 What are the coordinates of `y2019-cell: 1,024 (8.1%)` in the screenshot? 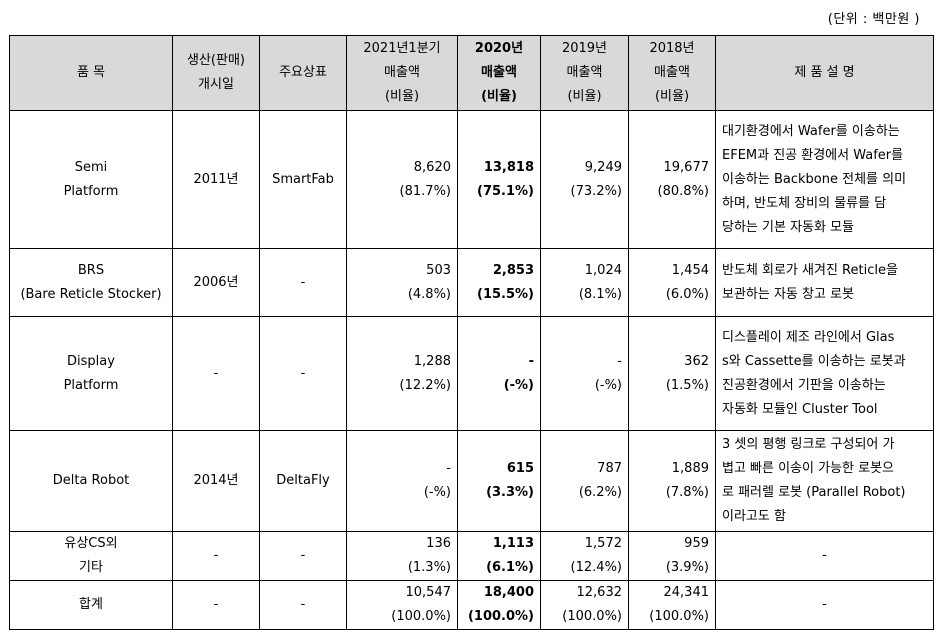 It's located at (584, 282).